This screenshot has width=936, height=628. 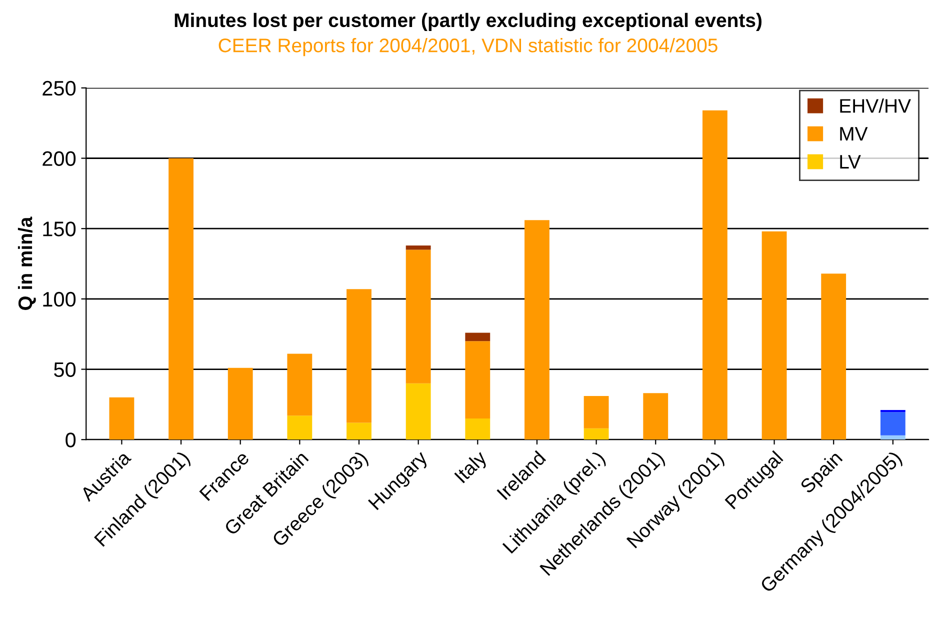 What do you see at coordinates (59, 299) in the screenshot?
I see `y-tick-label: 100` at bounding box center [59, 299].